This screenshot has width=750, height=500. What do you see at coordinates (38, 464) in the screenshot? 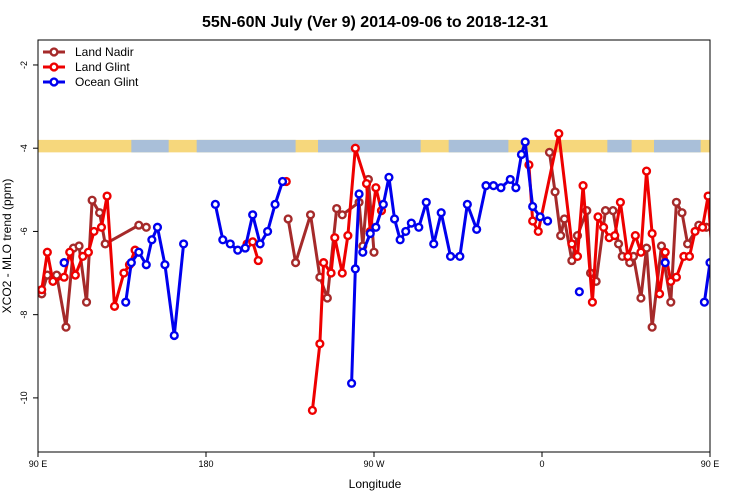
I see `x-tick-label: 90 E` at bounding box center [38, 464].